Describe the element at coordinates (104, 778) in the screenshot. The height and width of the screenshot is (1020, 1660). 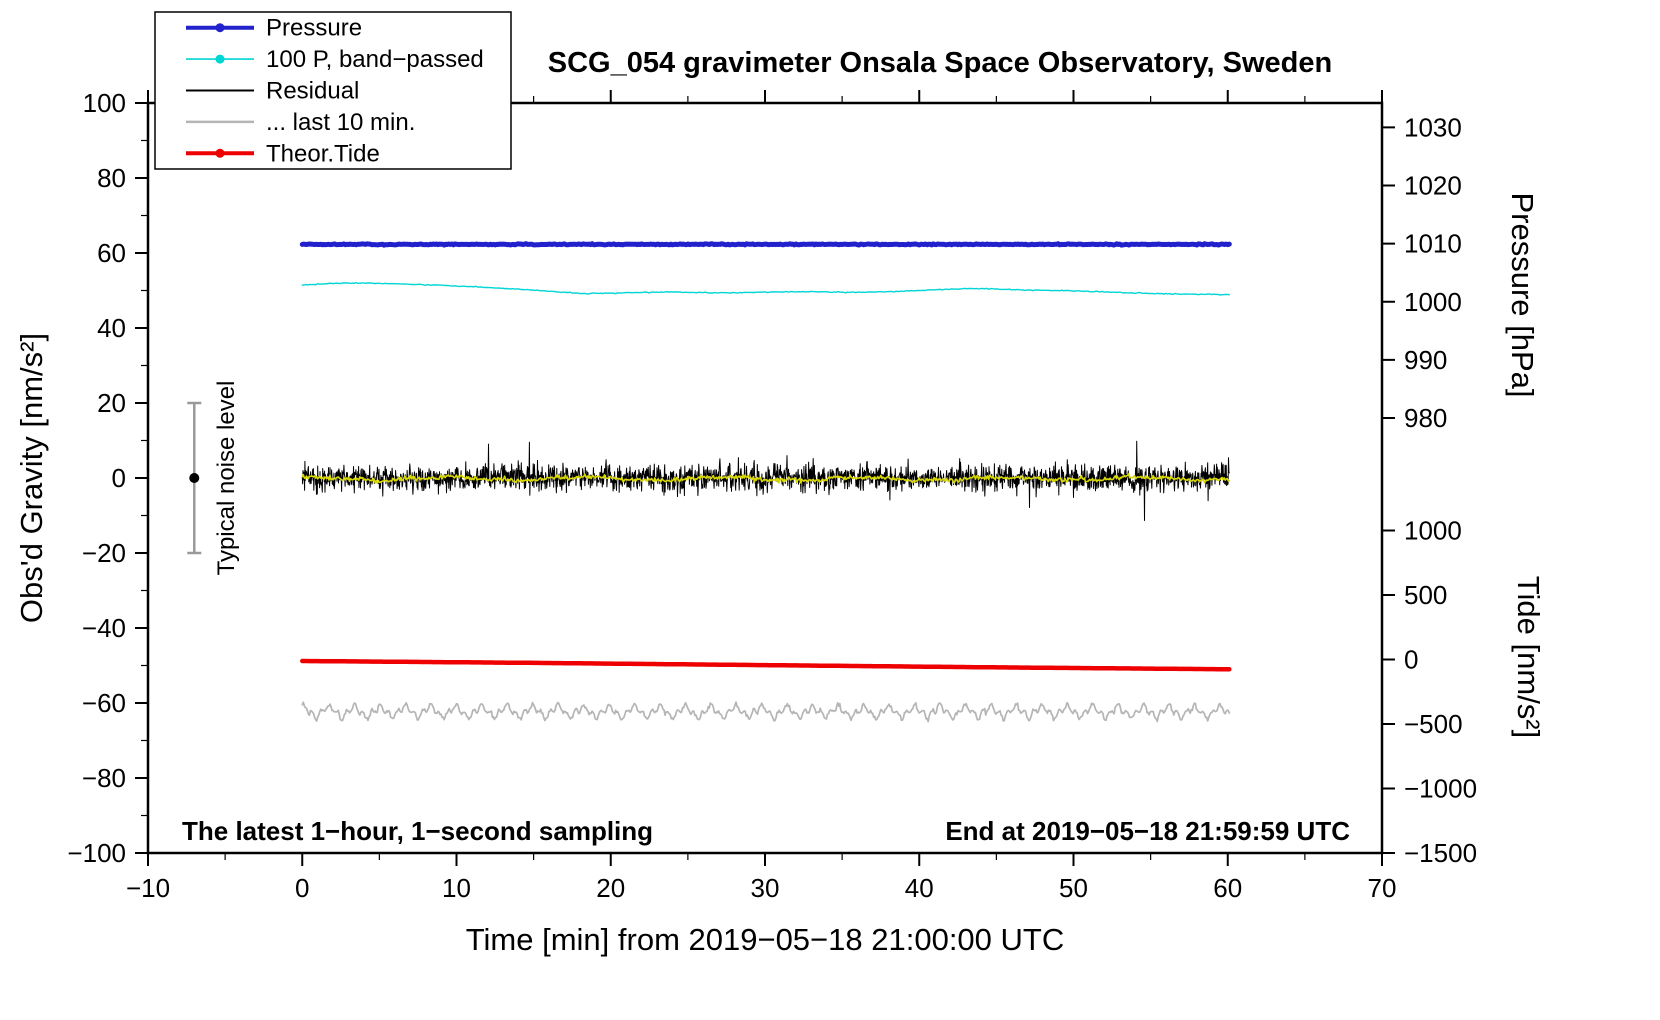
I see `y-left-tick-label: −80` at that location.